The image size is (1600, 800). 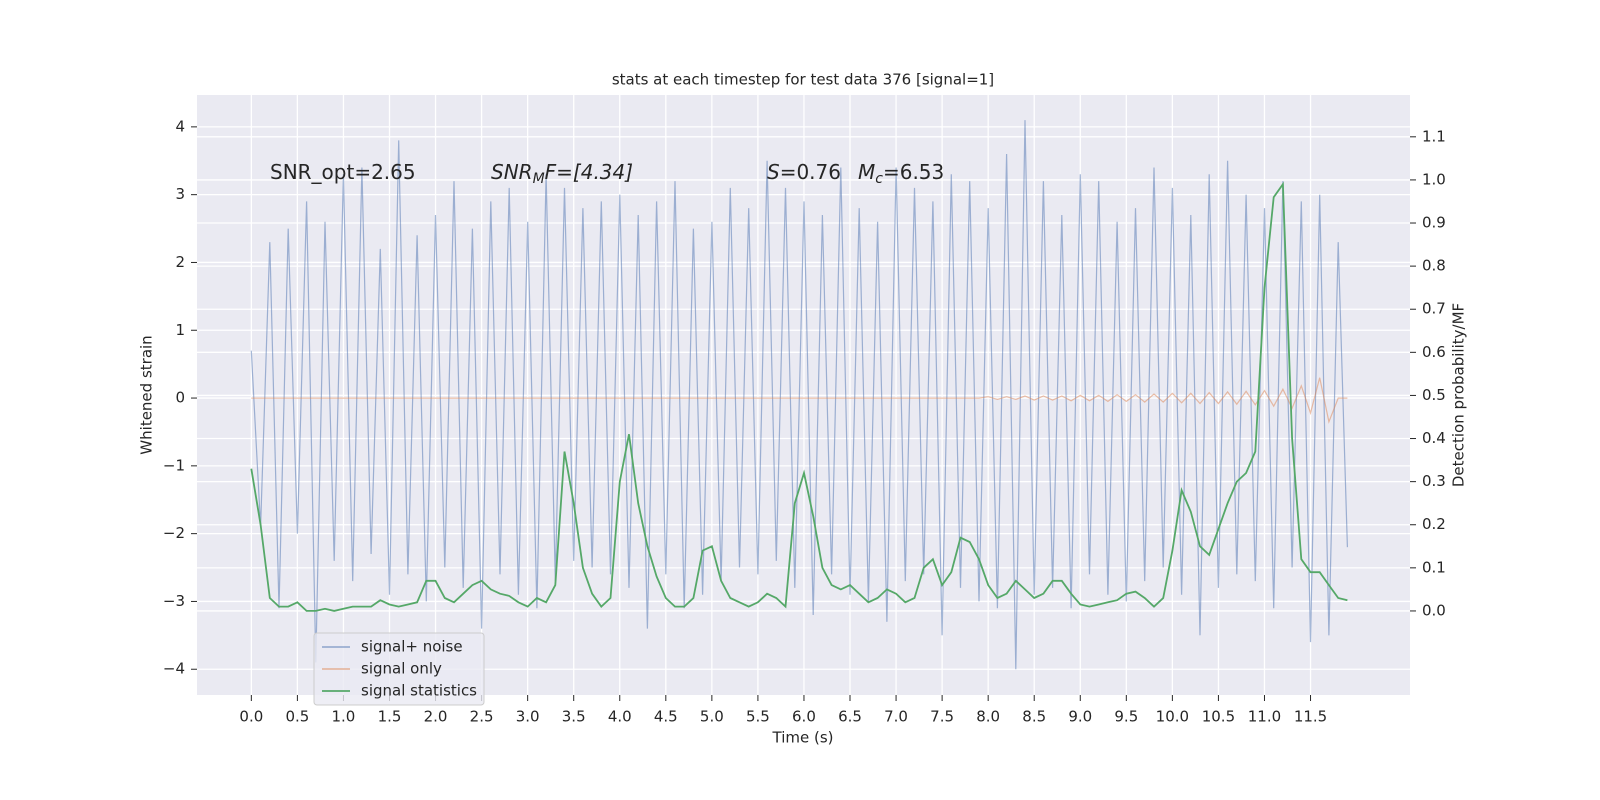 I want to click on x-tick-label: 5.0, so click(x=712, y=717).